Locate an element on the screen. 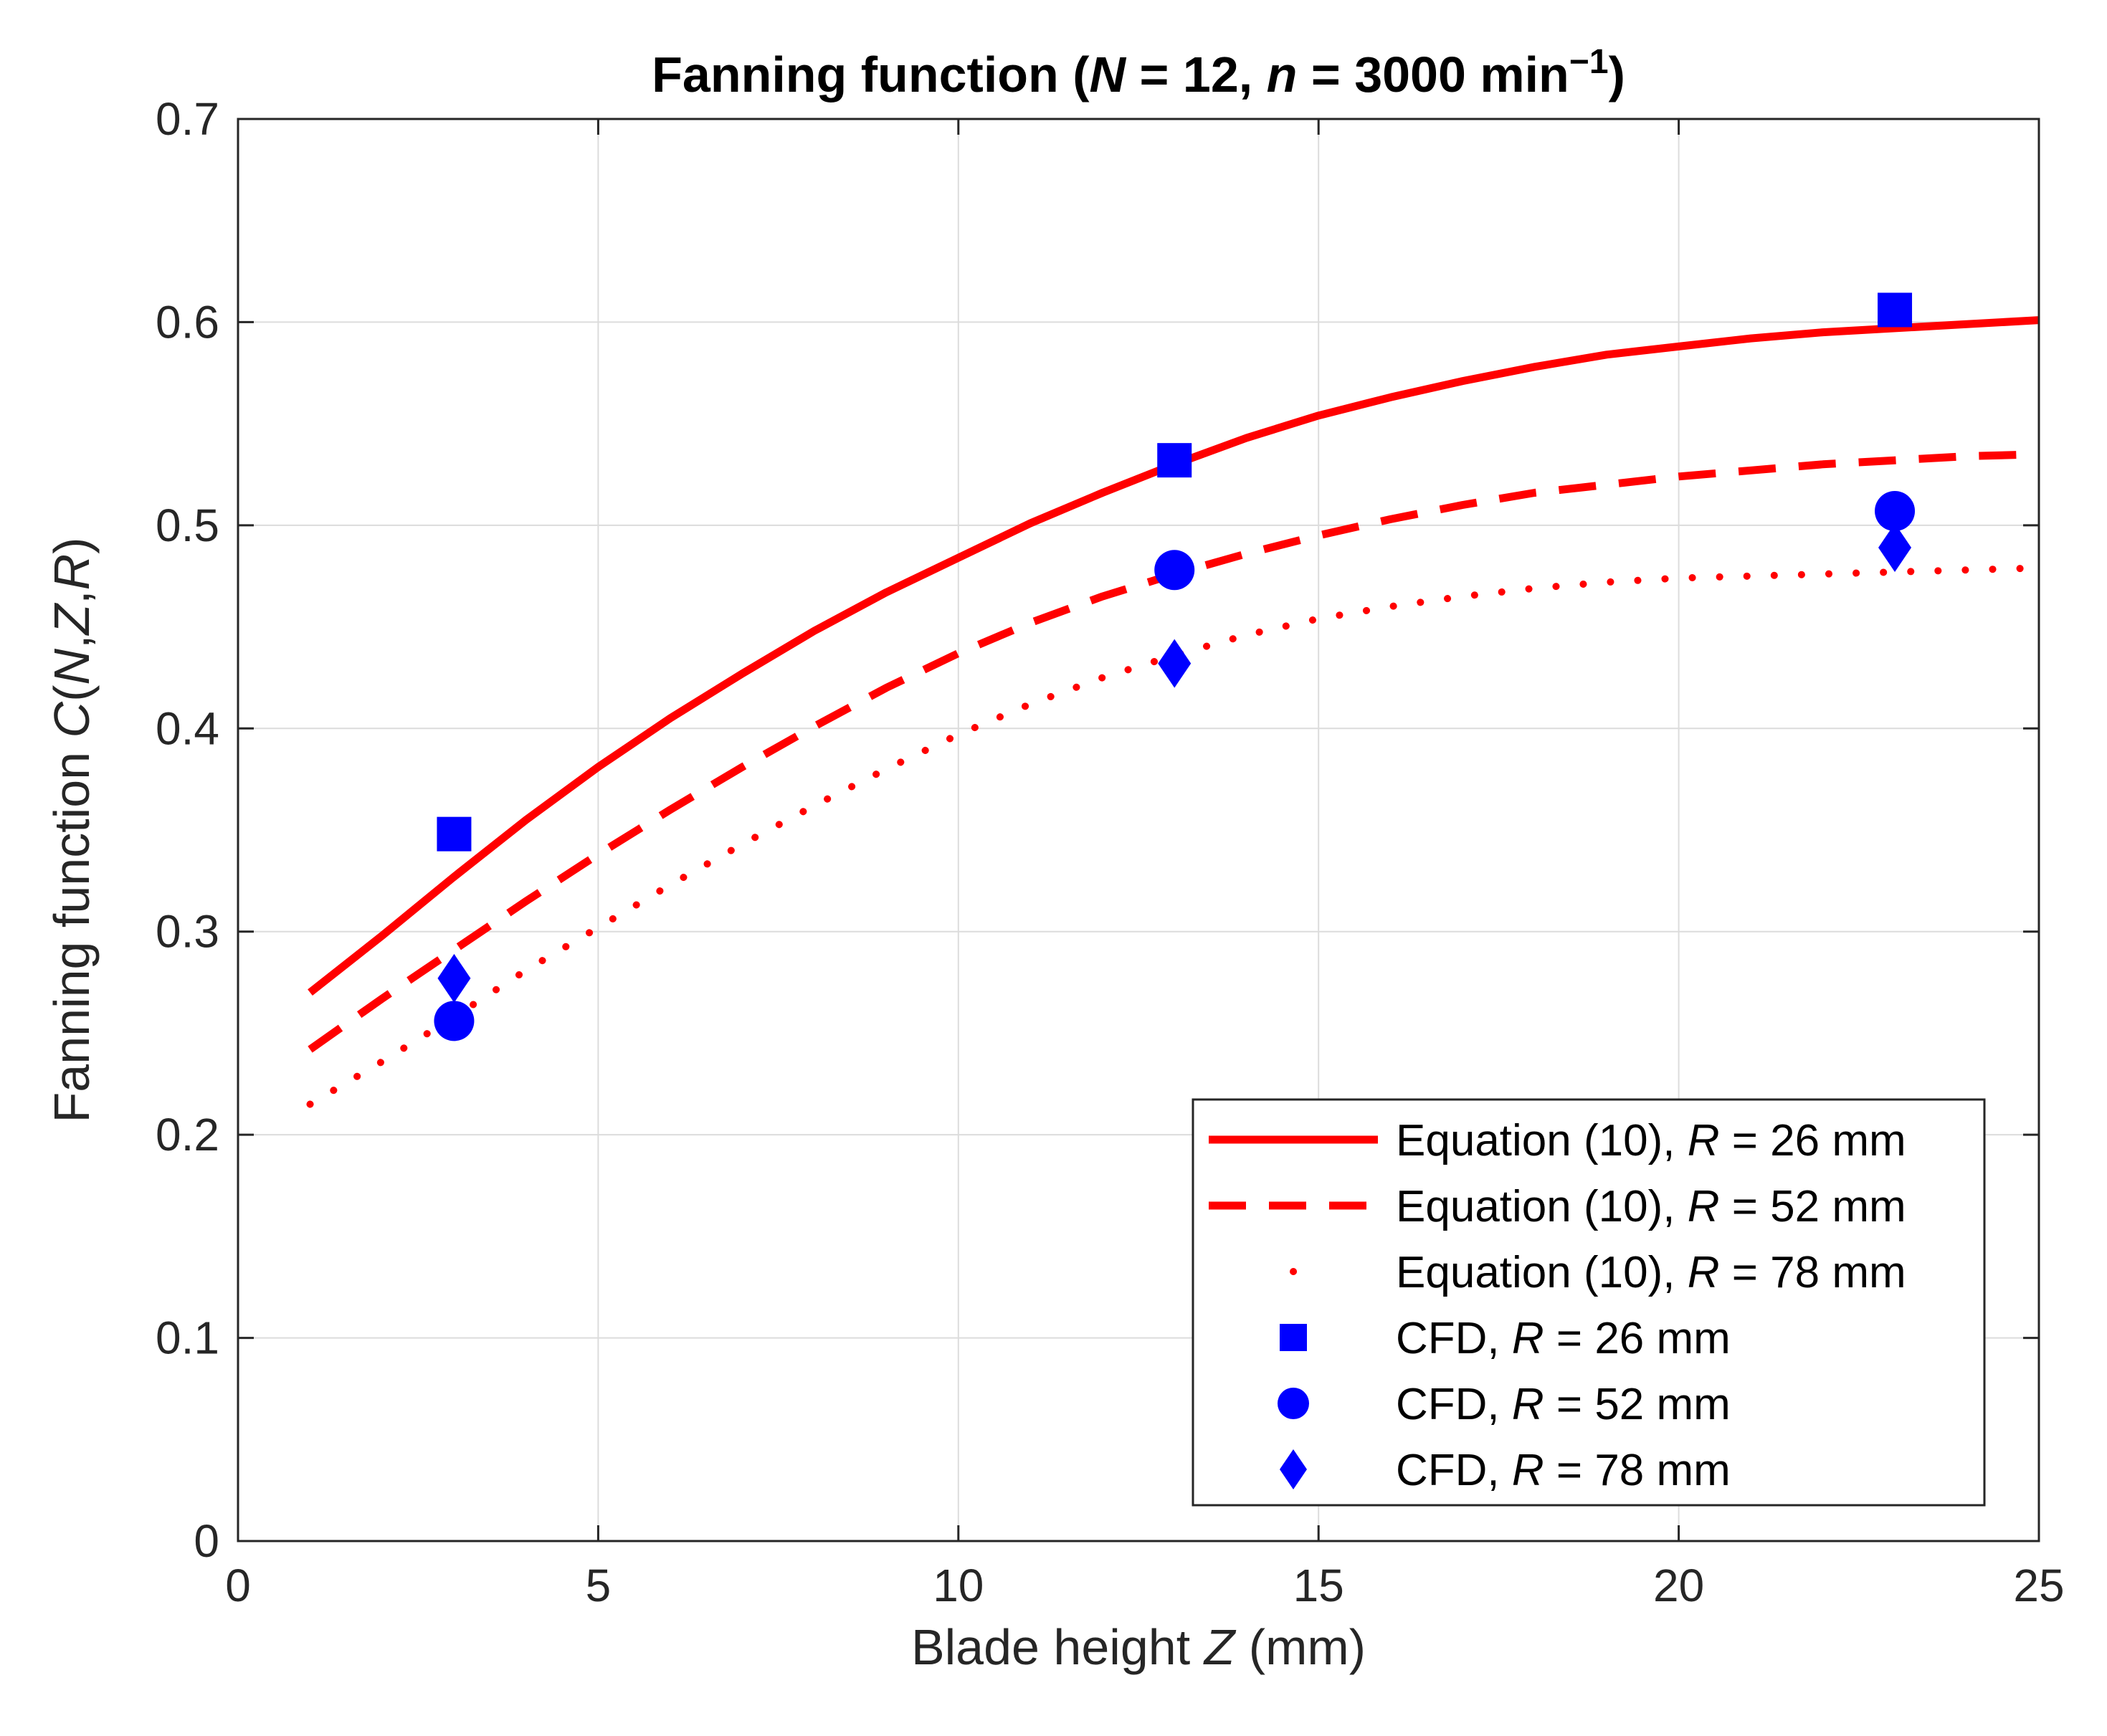 Image resolution: width=2107 pixels, height=1736 pixels. y-tick-label: 0.4 is located at coordinates (187, 728).